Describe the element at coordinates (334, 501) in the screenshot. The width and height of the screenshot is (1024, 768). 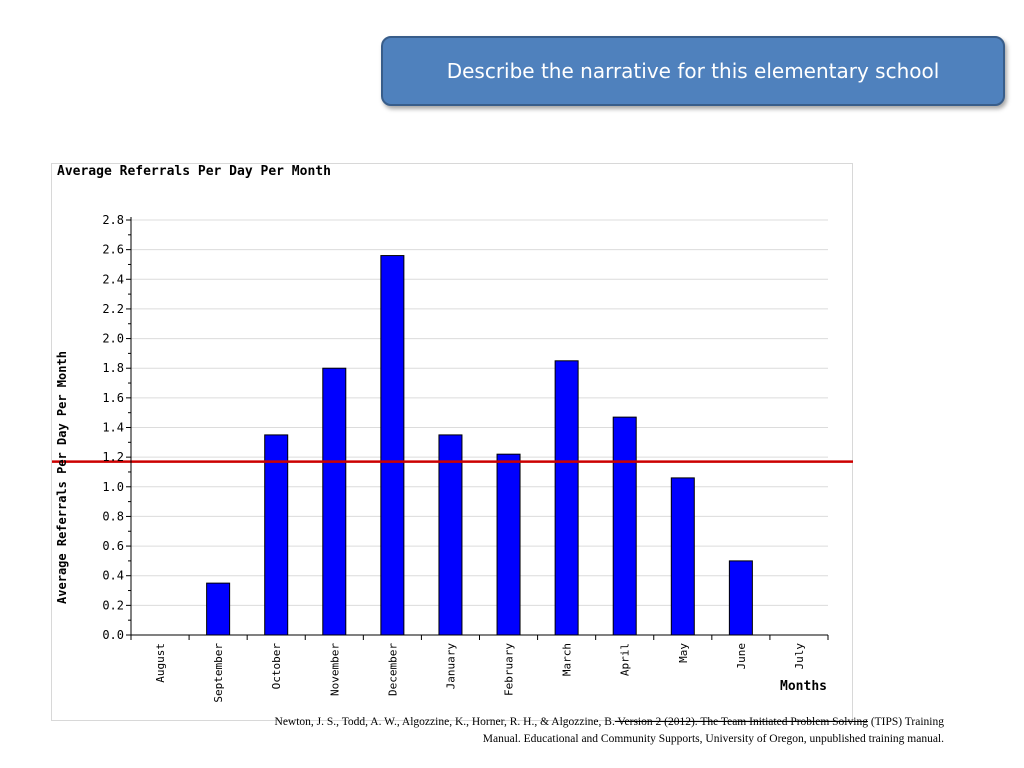
I see `bar-november` at that location.